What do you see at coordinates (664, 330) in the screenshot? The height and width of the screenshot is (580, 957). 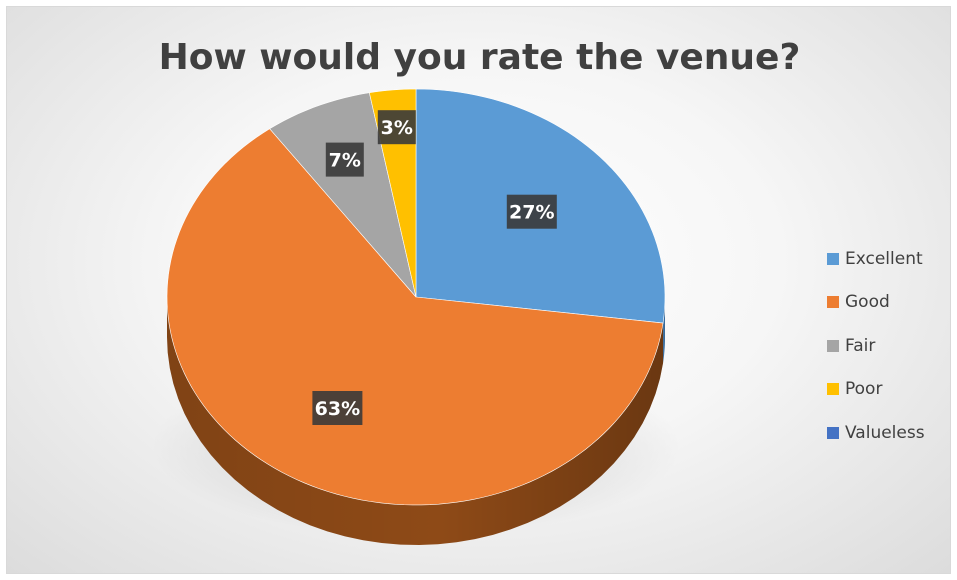 I see `pie-side-shade` at bounding box center [664, 330].